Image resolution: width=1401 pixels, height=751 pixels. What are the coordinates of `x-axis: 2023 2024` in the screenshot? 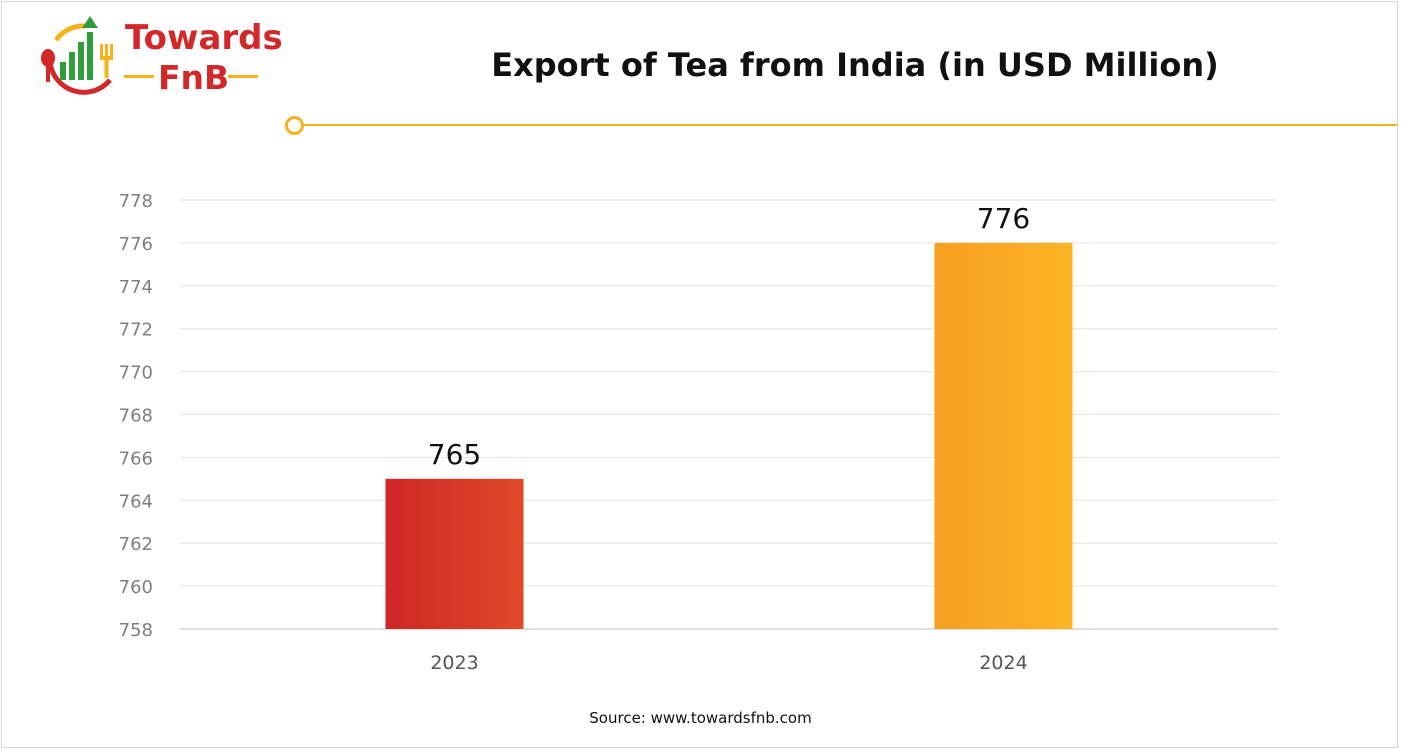 It's located at (728, 663).